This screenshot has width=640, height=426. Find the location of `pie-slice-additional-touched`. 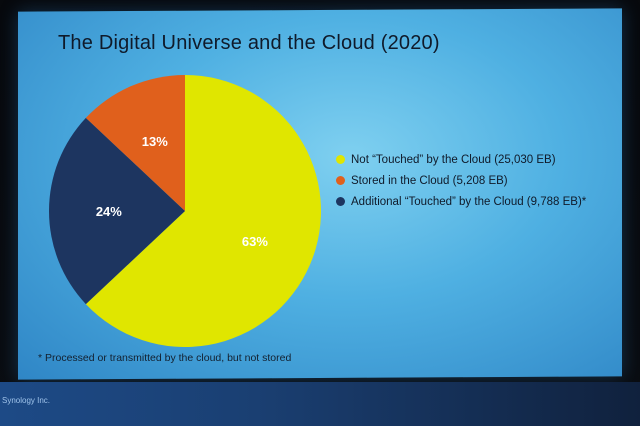

pie-slice-additional-touched is located at coordinates (116, 211).